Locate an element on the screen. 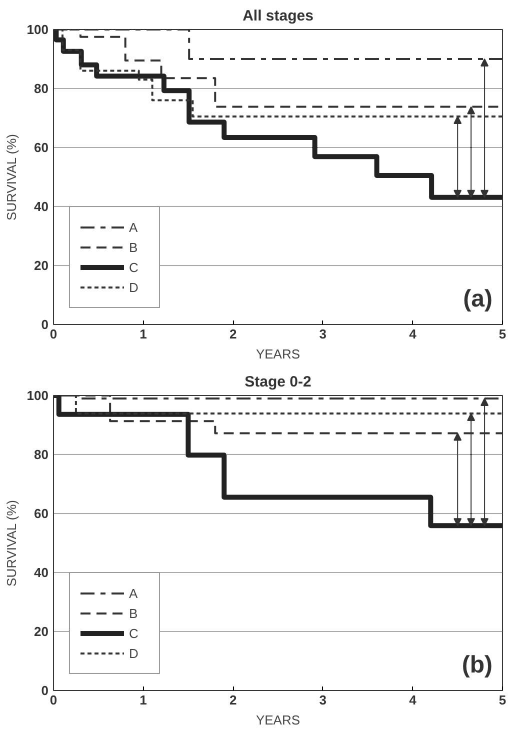  chart-title: All stages is located at coordinates (278, 16).